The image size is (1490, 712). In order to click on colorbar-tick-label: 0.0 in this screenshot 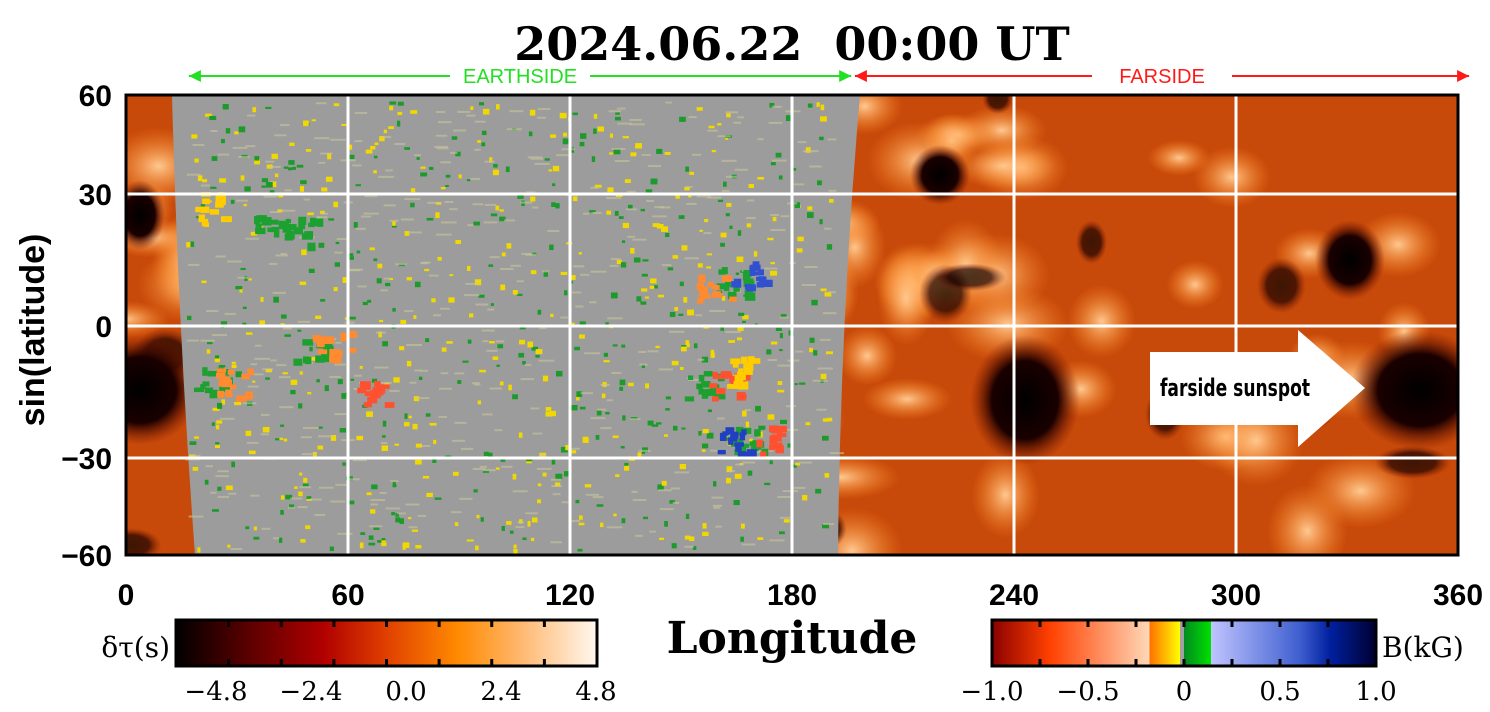, I will do `click(405, 692)`.